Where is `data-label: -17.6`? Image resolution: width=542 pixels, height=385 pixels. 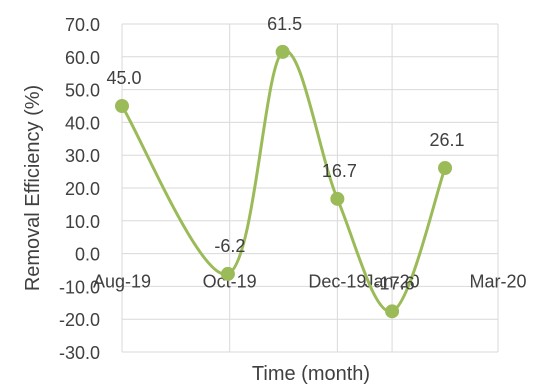 data-label: -17.6 is located at coordinates (394, 283).